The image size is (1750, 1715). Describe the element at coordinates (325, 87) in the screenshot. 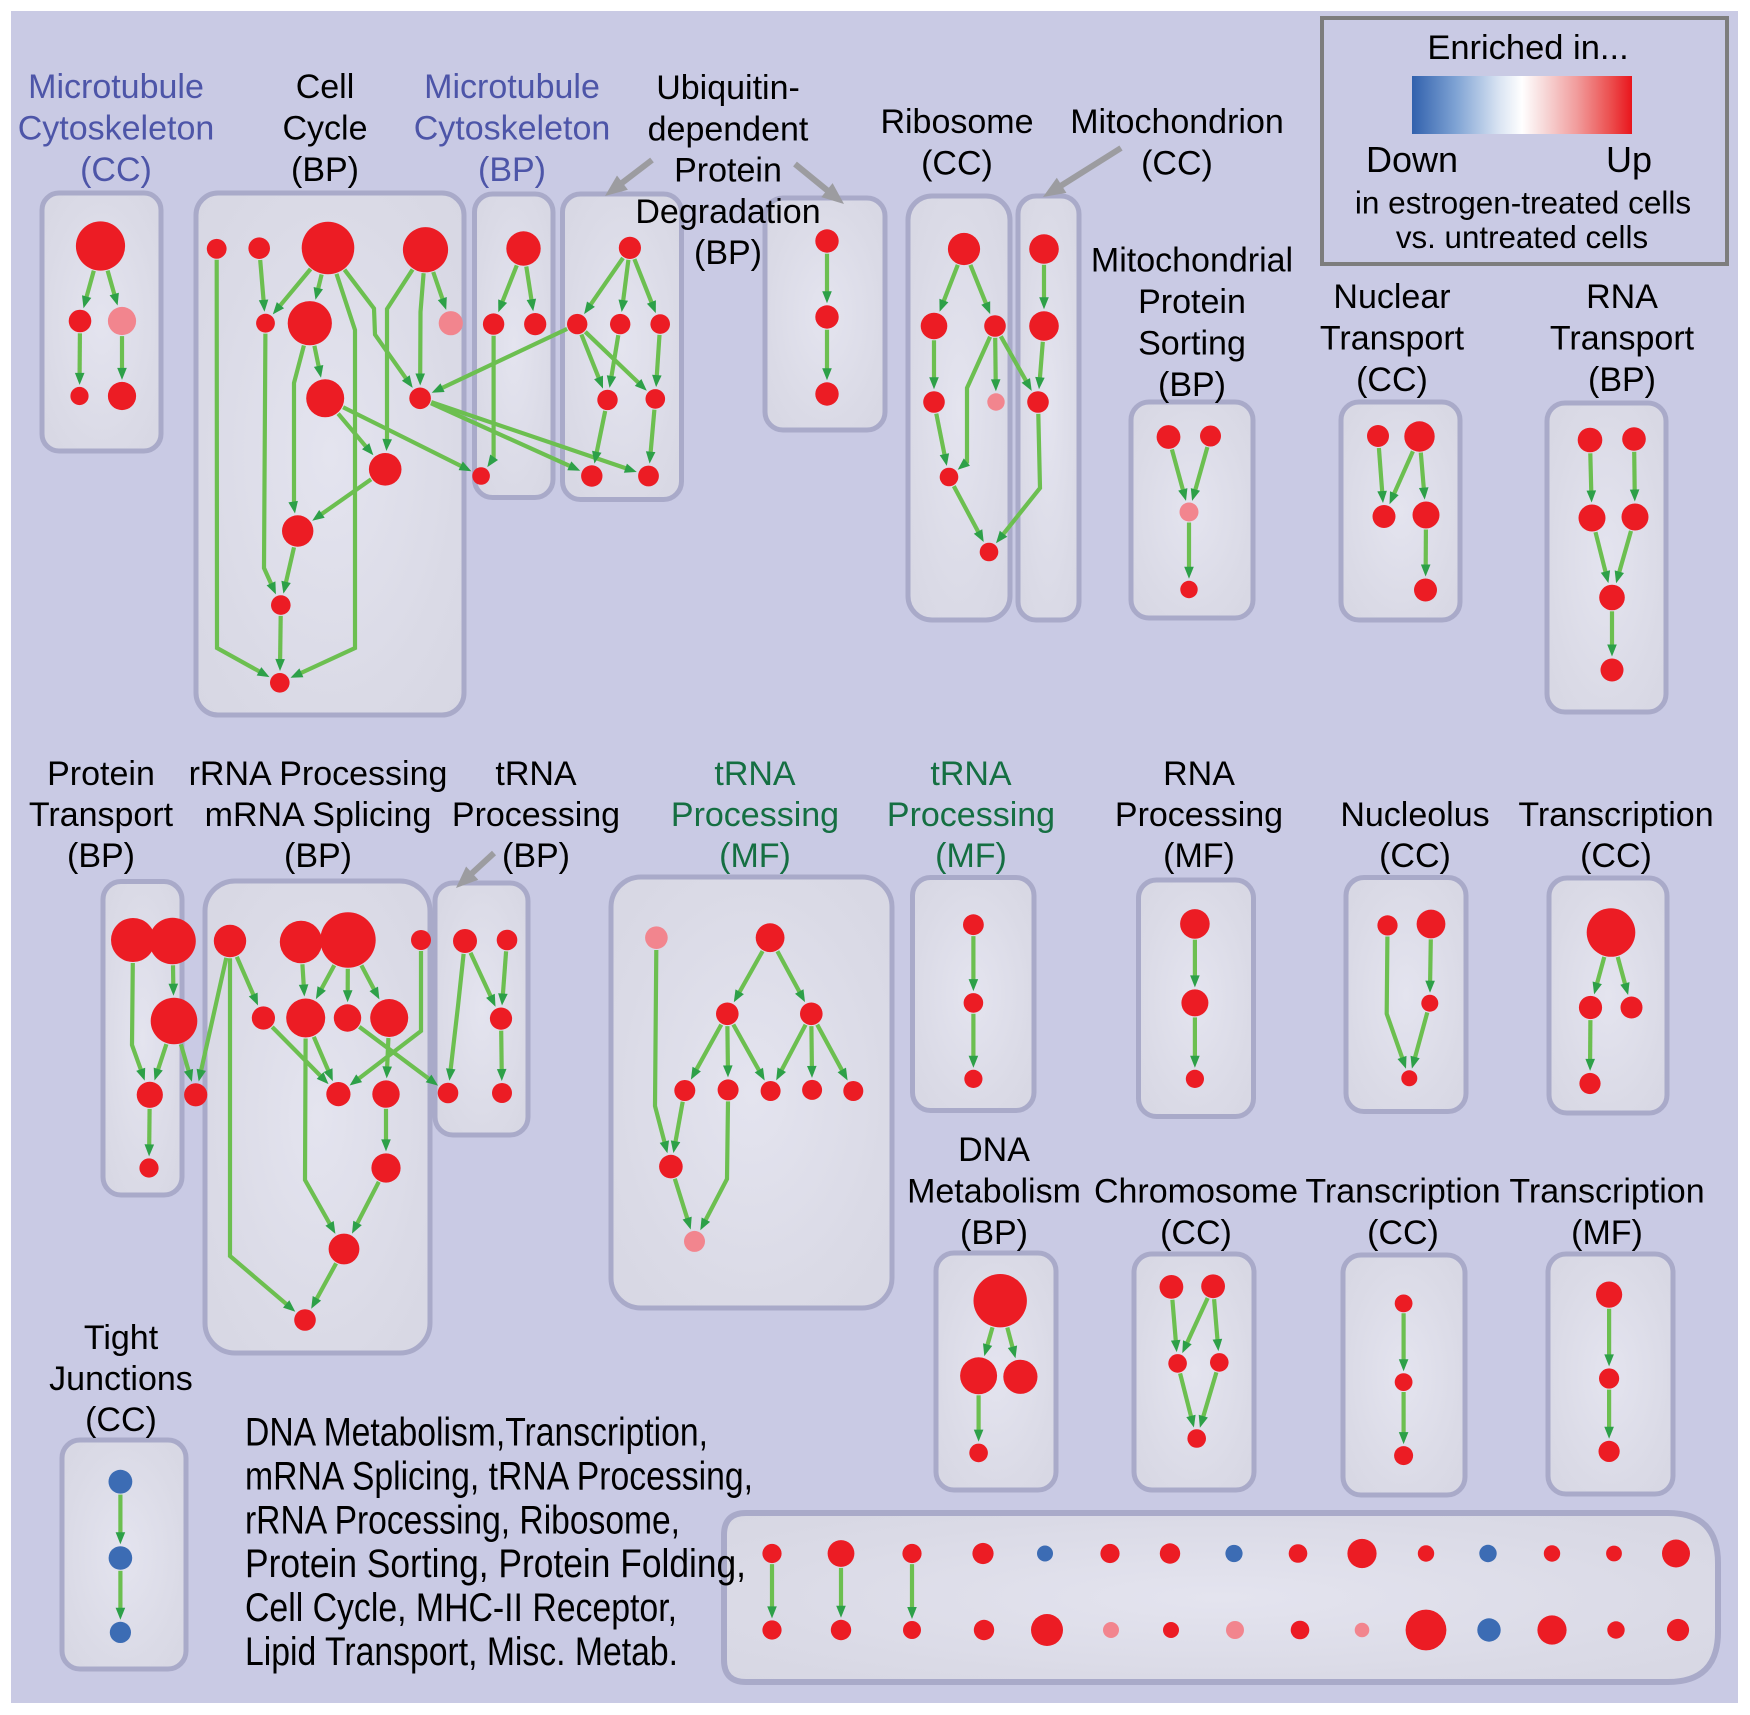

I see `svg-text: Cell` at that location.